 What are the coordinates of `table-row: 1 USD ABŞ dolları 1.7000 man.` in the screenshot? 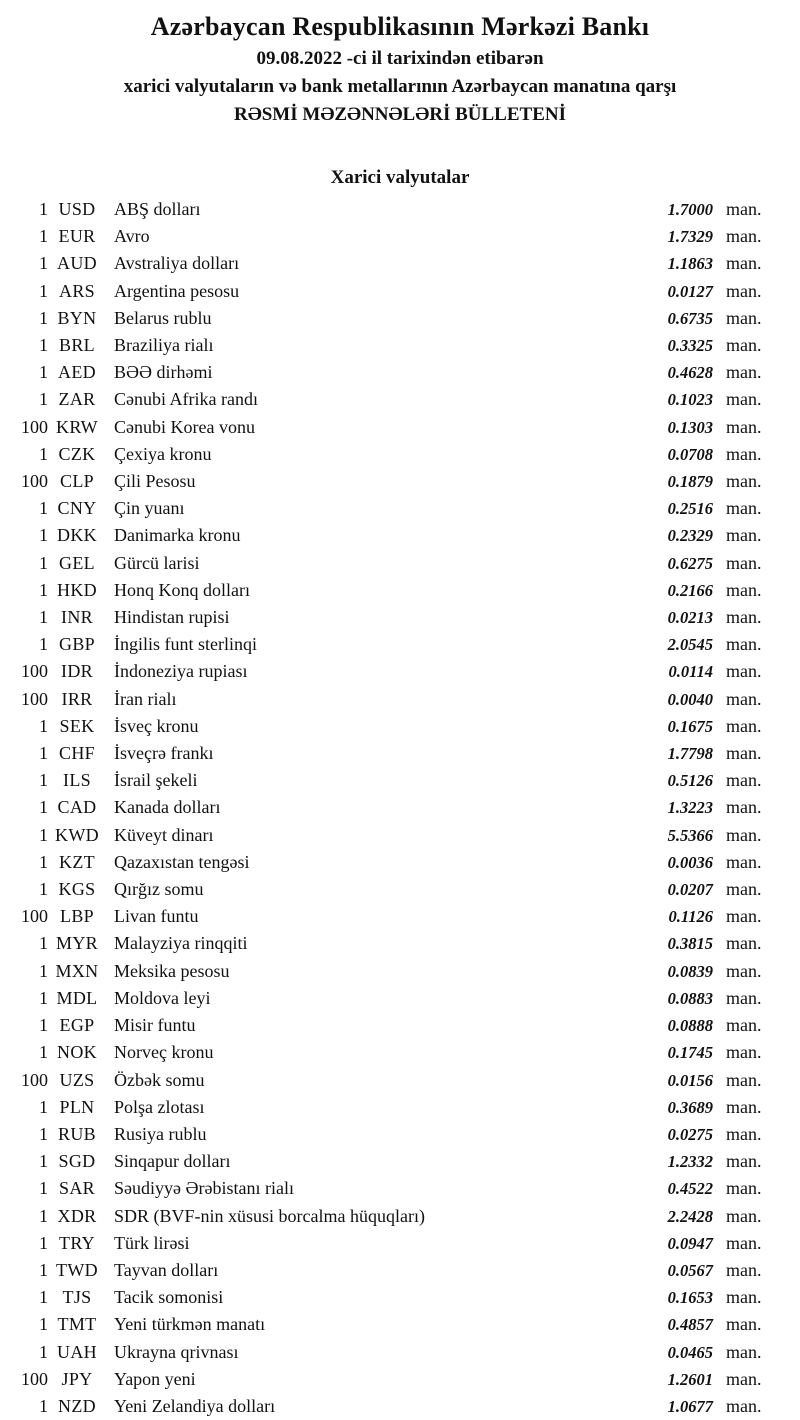 It's located at (400, 209).